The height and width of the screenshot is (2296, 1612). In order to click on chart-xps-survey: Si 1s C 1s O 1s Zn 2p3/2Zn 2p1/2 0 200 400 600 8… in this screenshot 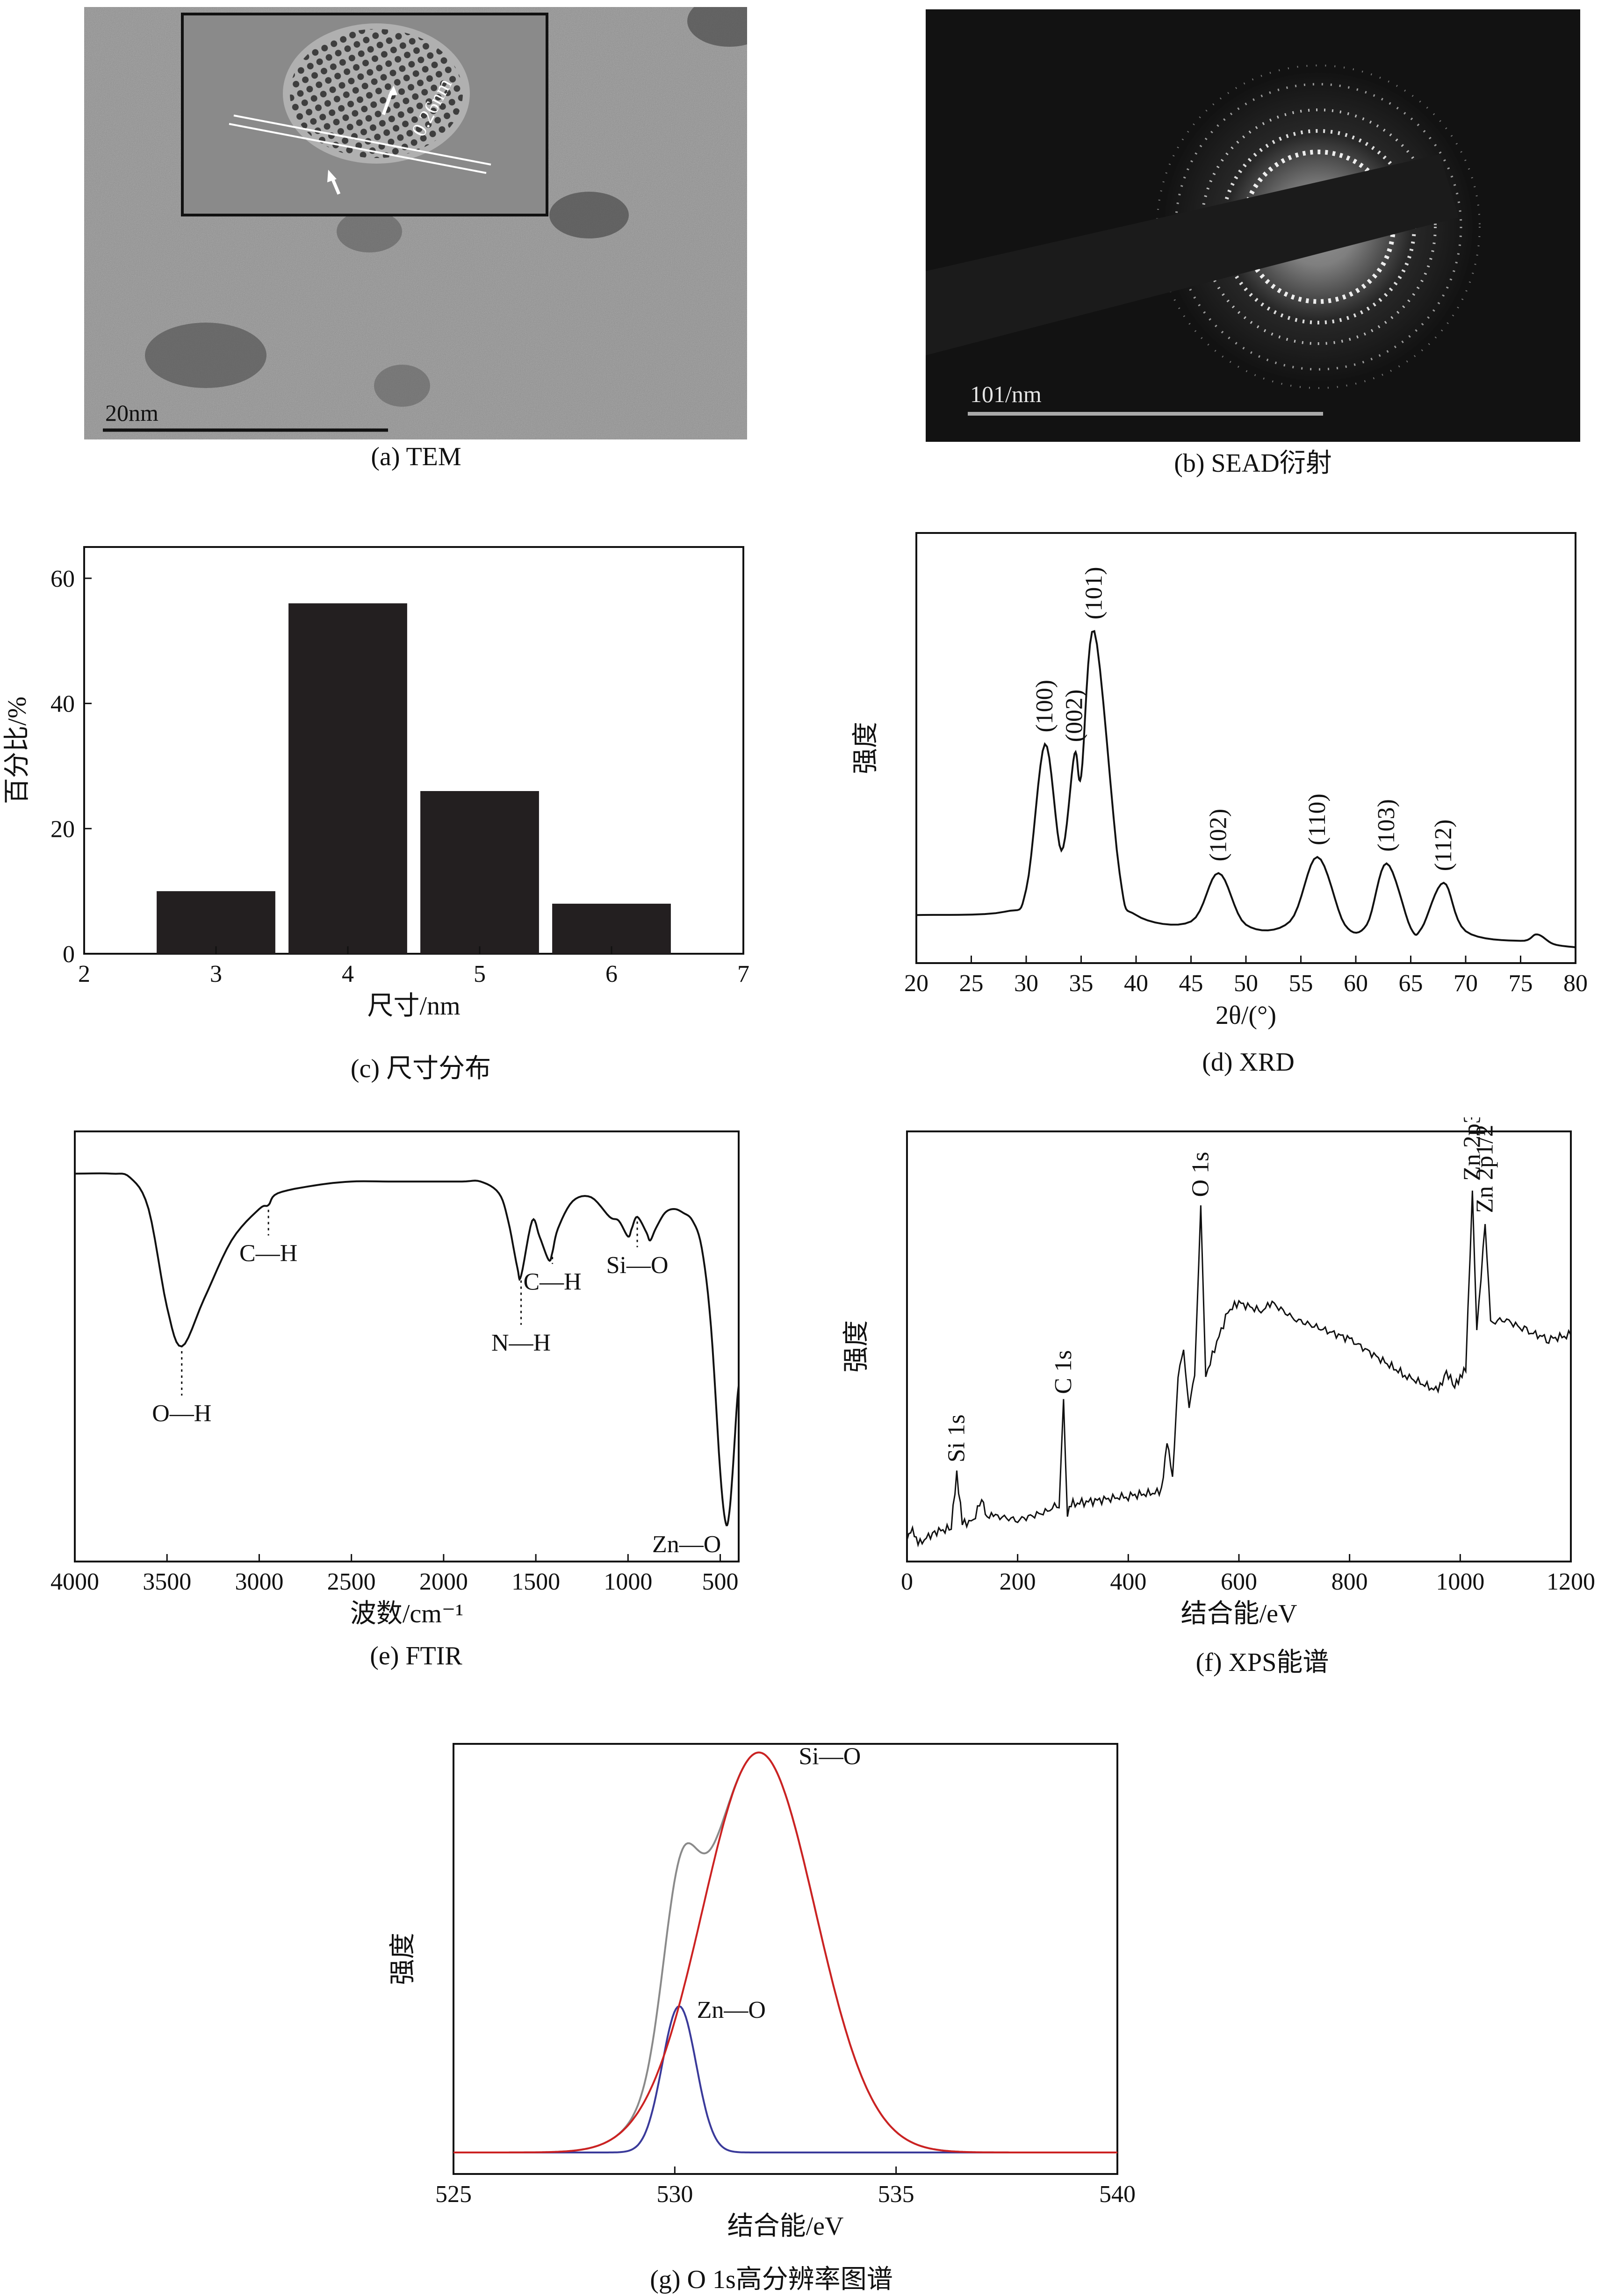, I will do `click(1218, 1372)`.